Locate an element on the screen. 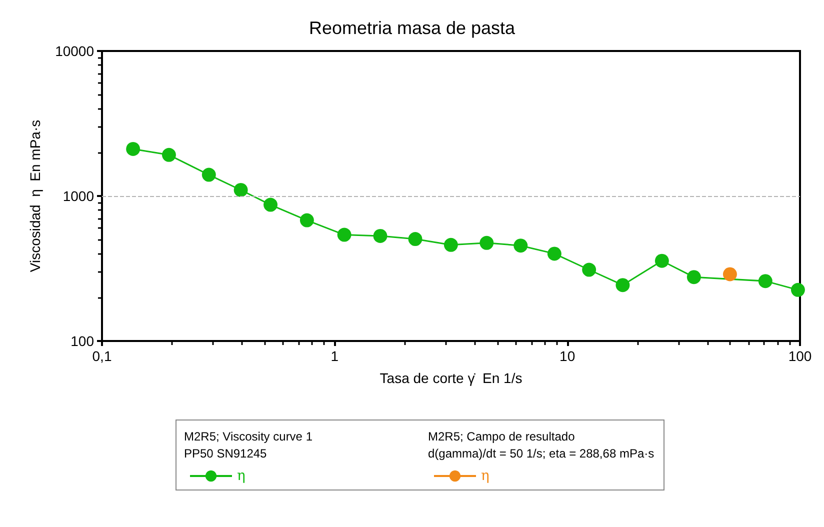 This screenshot has height=527, width=824. x-tick-label: 1 is located at coordinates (334, 356).